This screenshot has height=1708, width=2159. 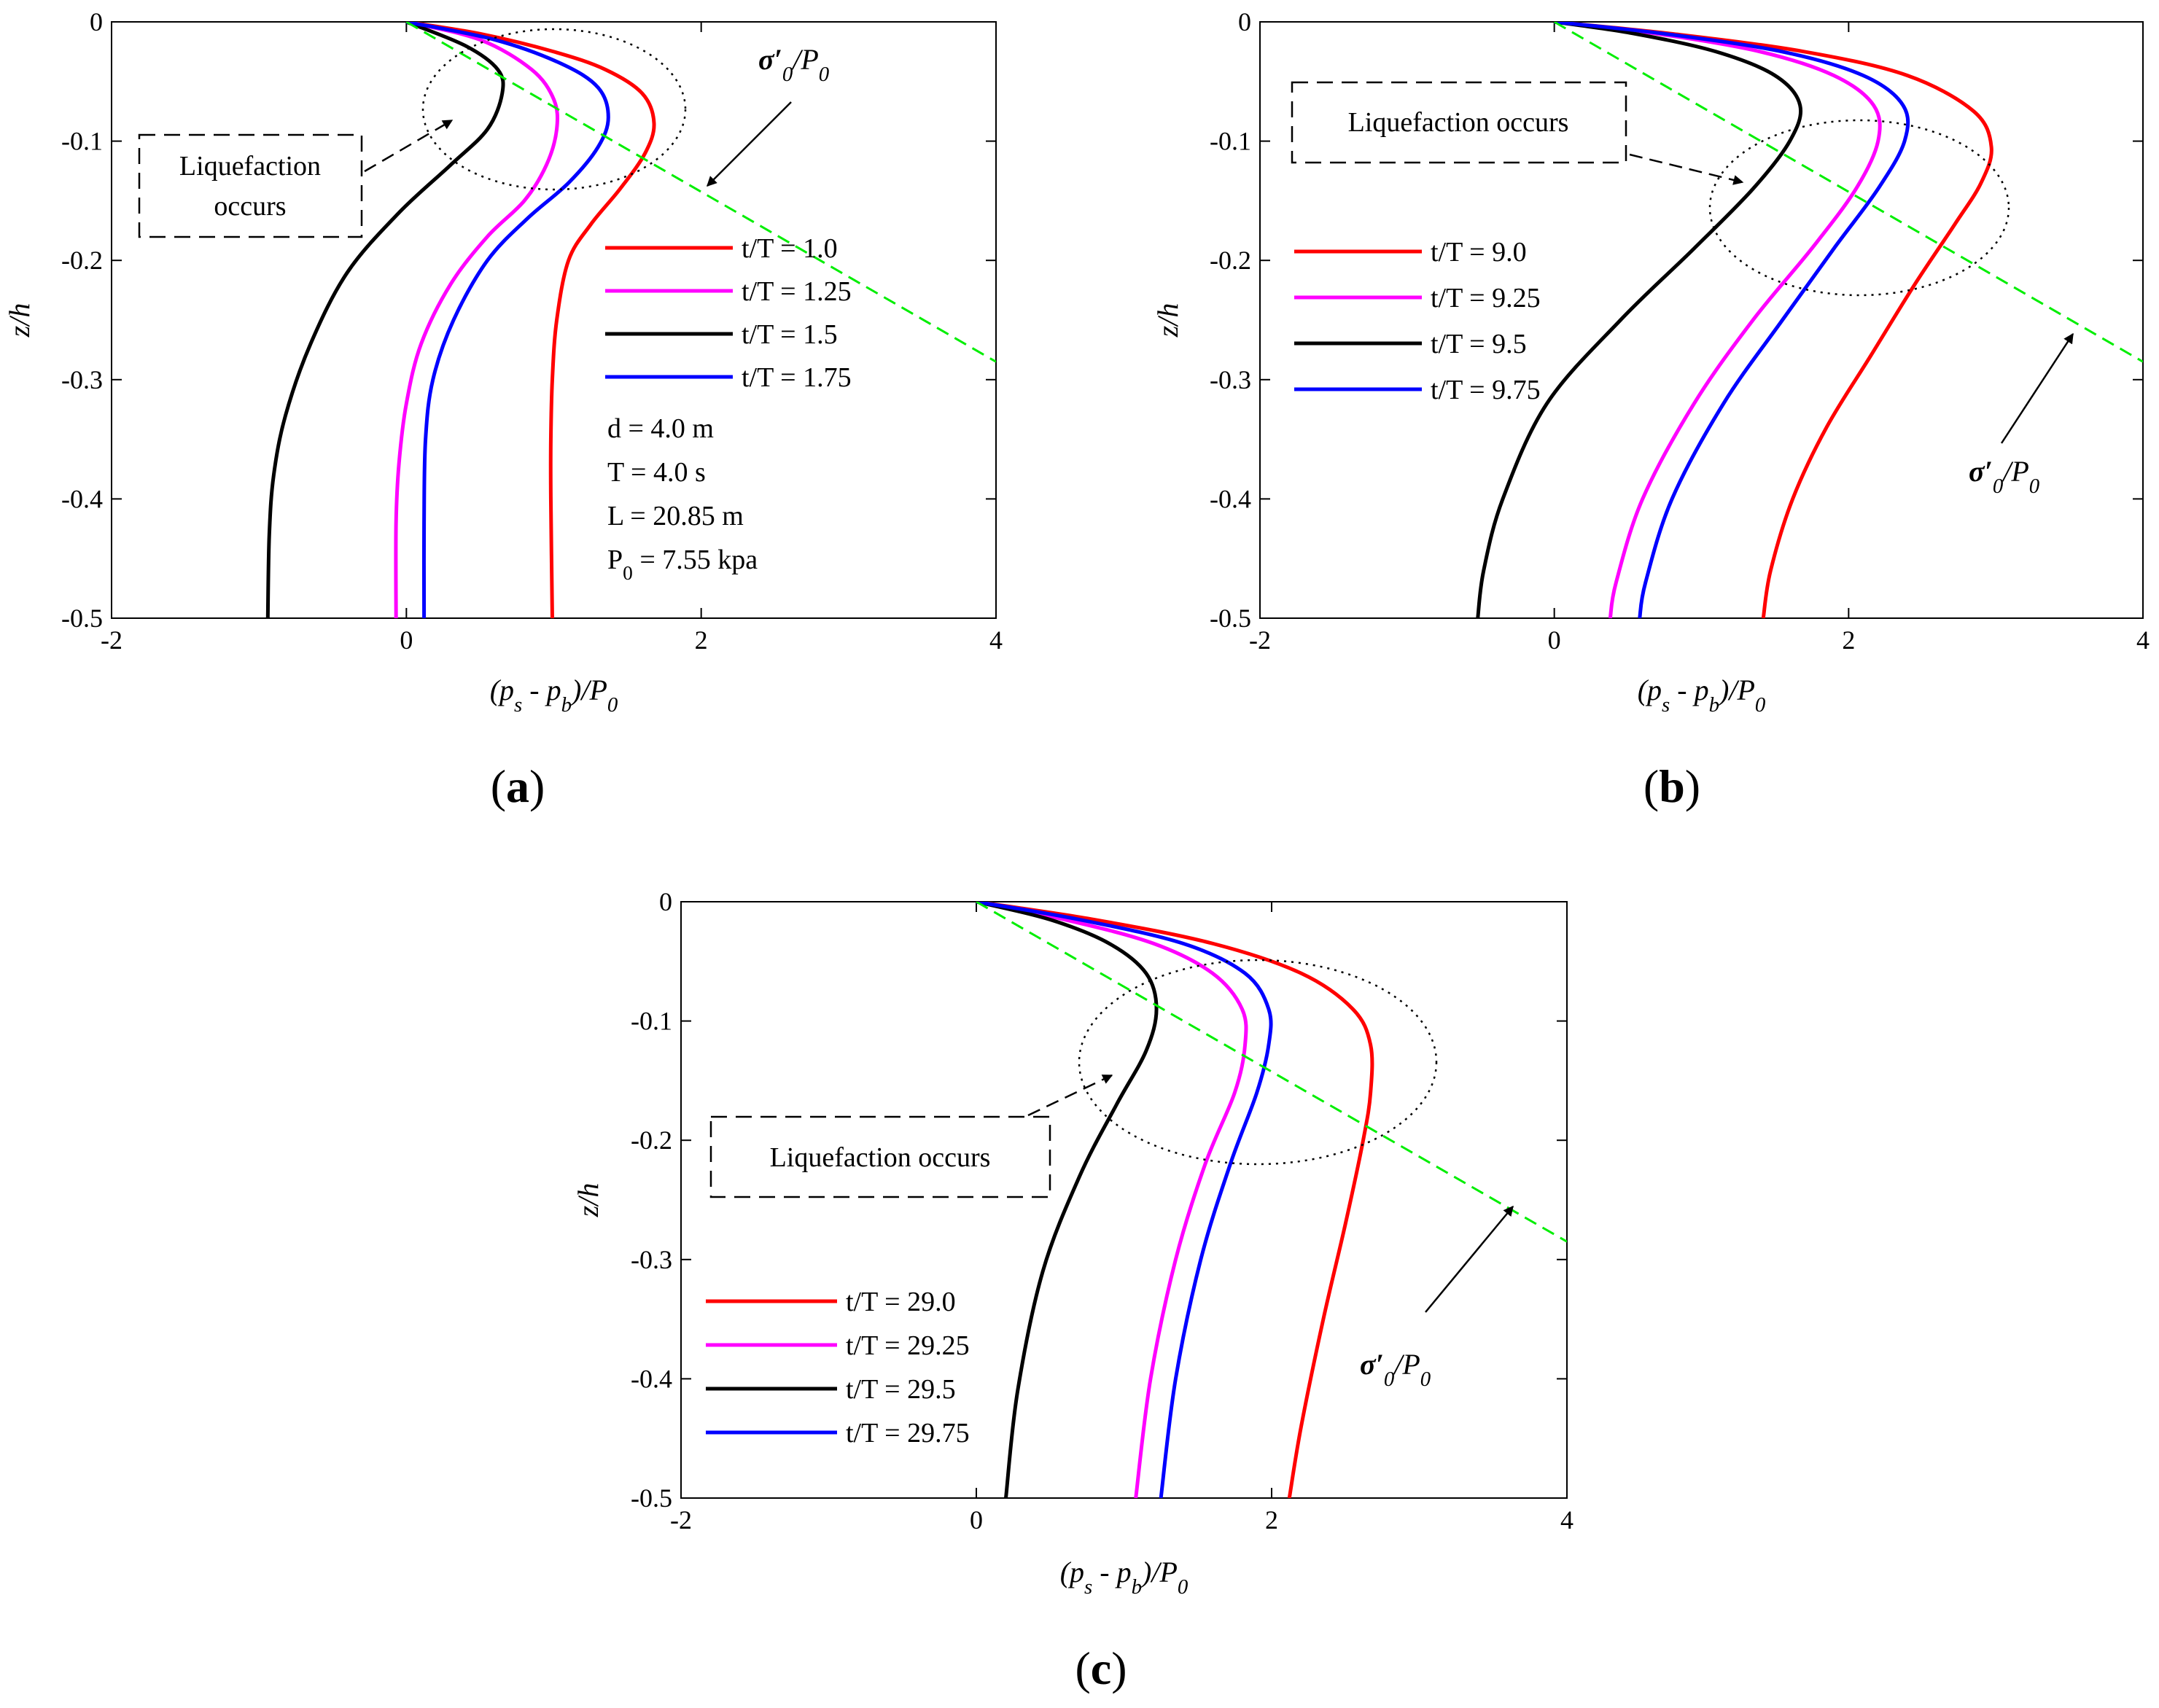 I want to click on legend-entry-label: t/T = 1.5, so click(x=790, y=334).